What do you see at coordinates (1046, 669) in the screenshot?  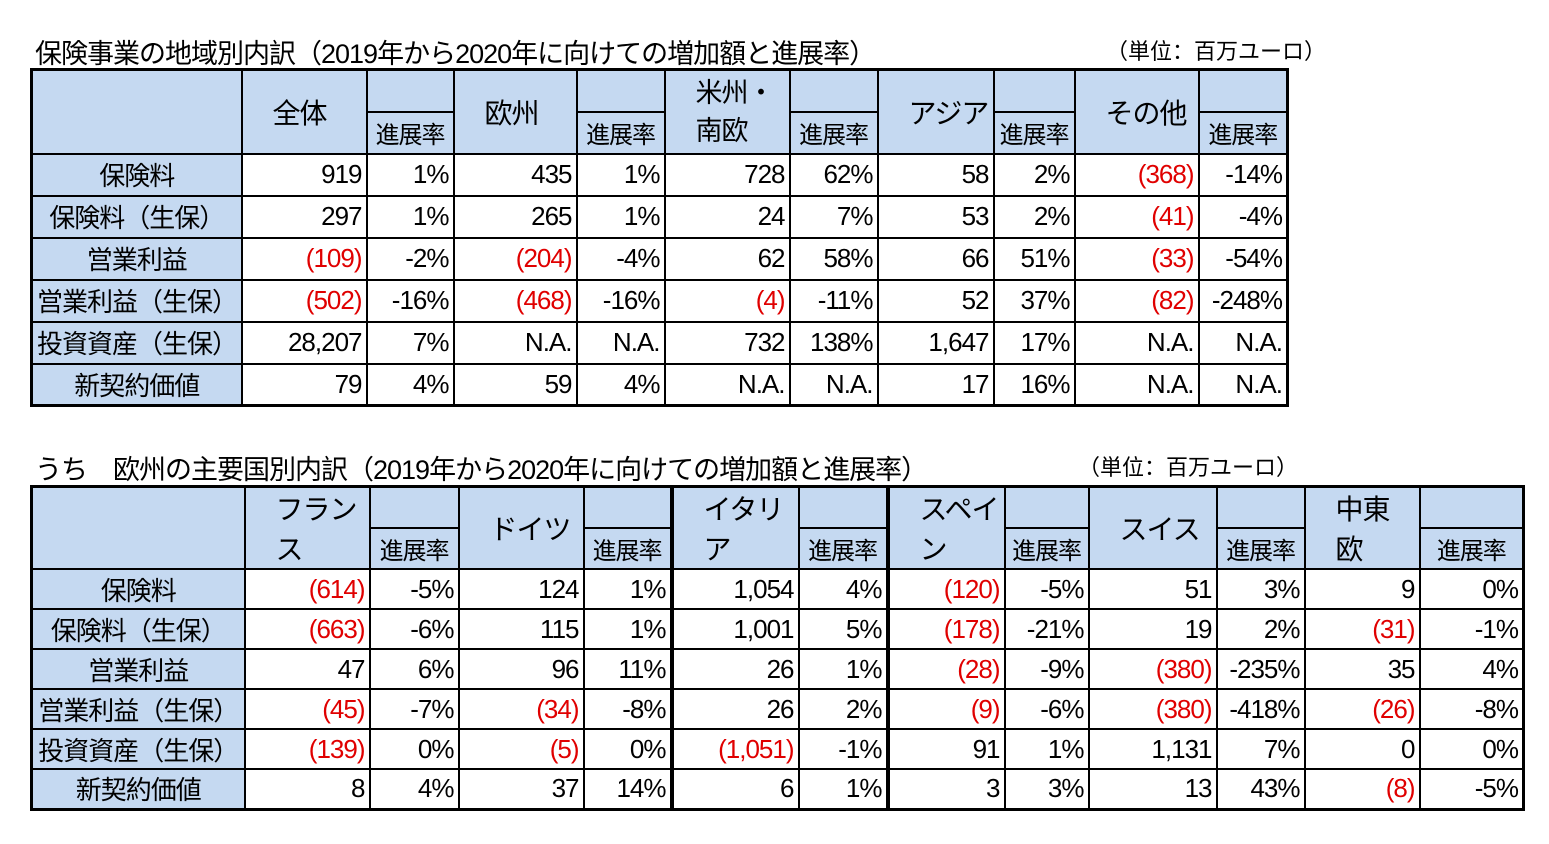 I see `table-cell: -9%` at bounding box center [1046, 669].